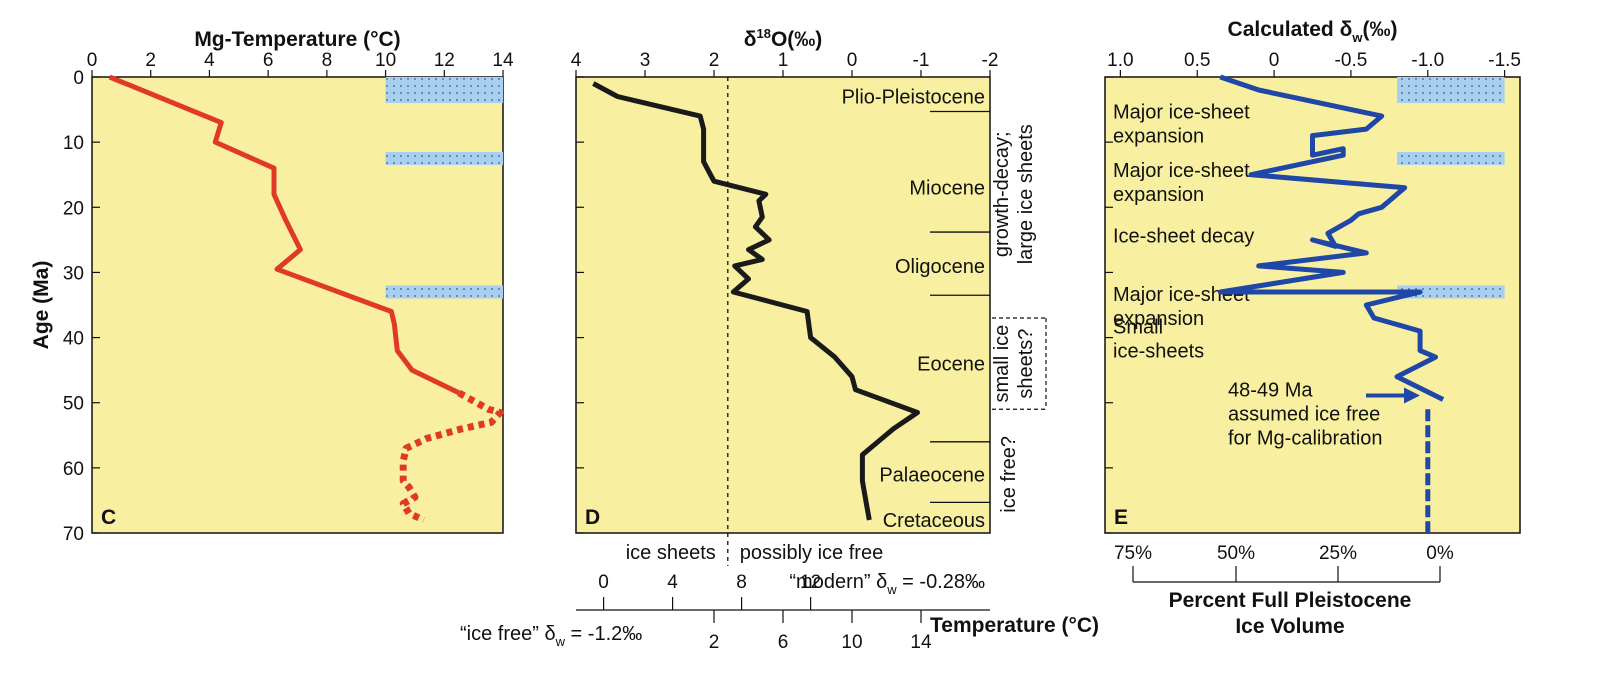 The image size is (1600, 678). I want to click on annotation-line: Small, so click(1138, 328).